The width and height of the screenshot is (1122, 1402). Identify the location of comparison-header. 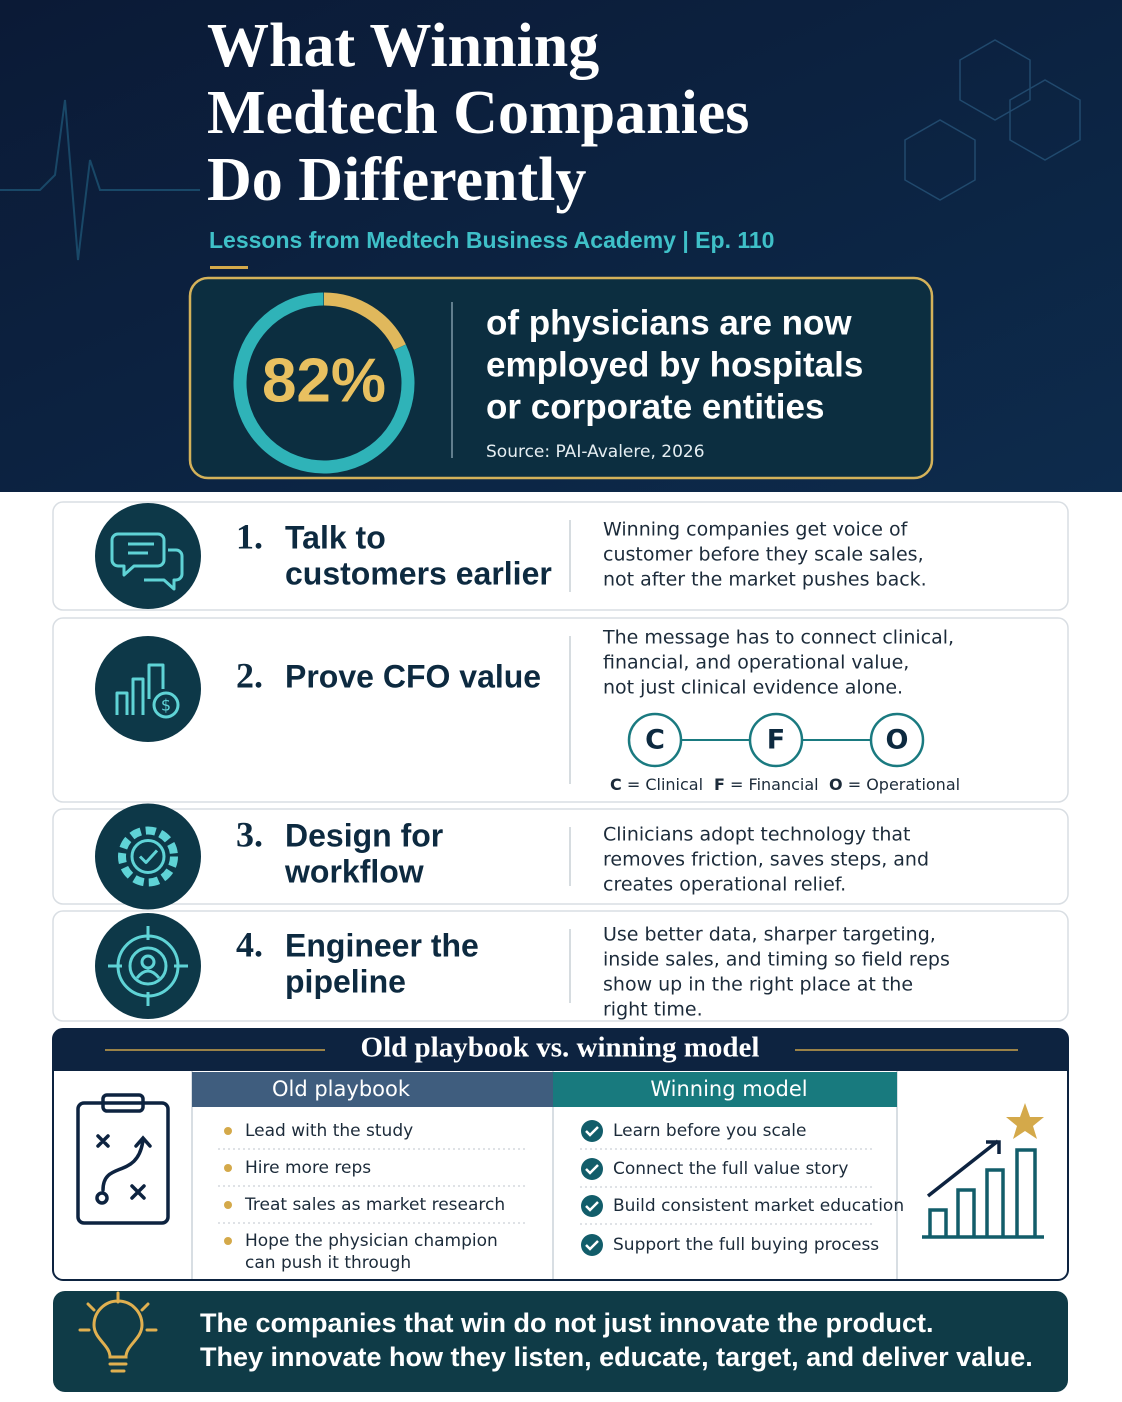
(560, 1050).